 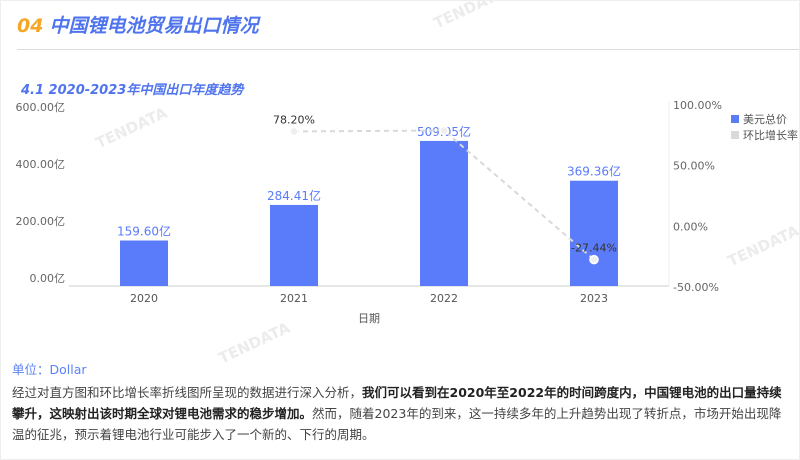 I want to click on legend-label: 美元总价, so click(x=765, y=119).